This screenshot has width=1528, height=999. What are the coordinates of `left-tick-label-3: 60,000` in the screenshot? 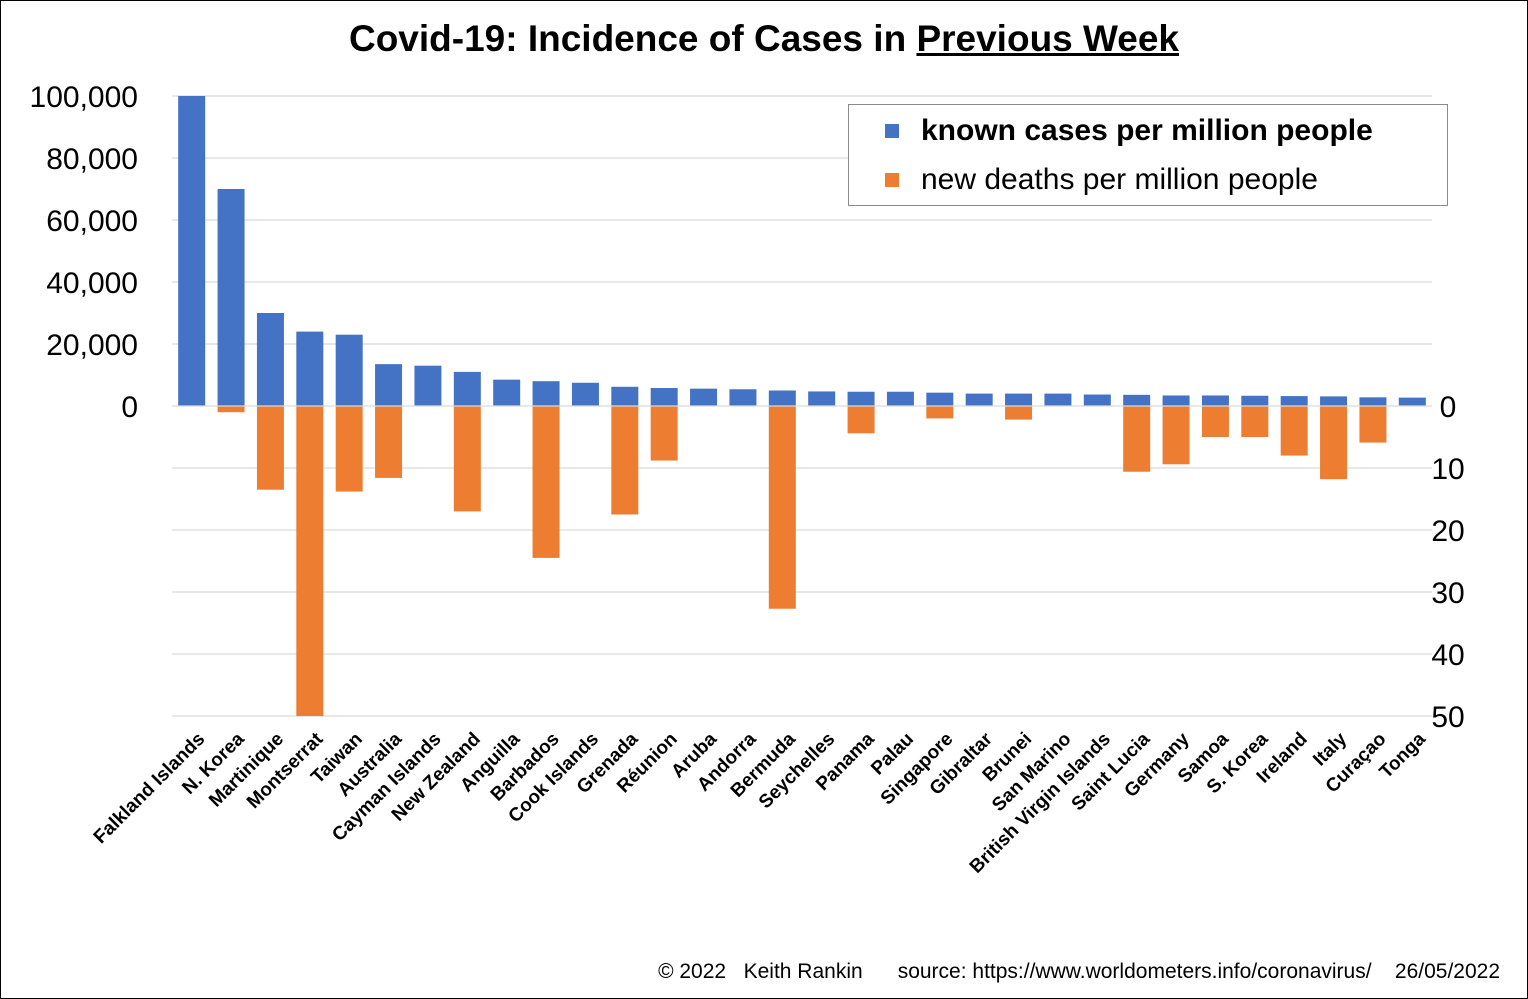 It's located at (92, 221).